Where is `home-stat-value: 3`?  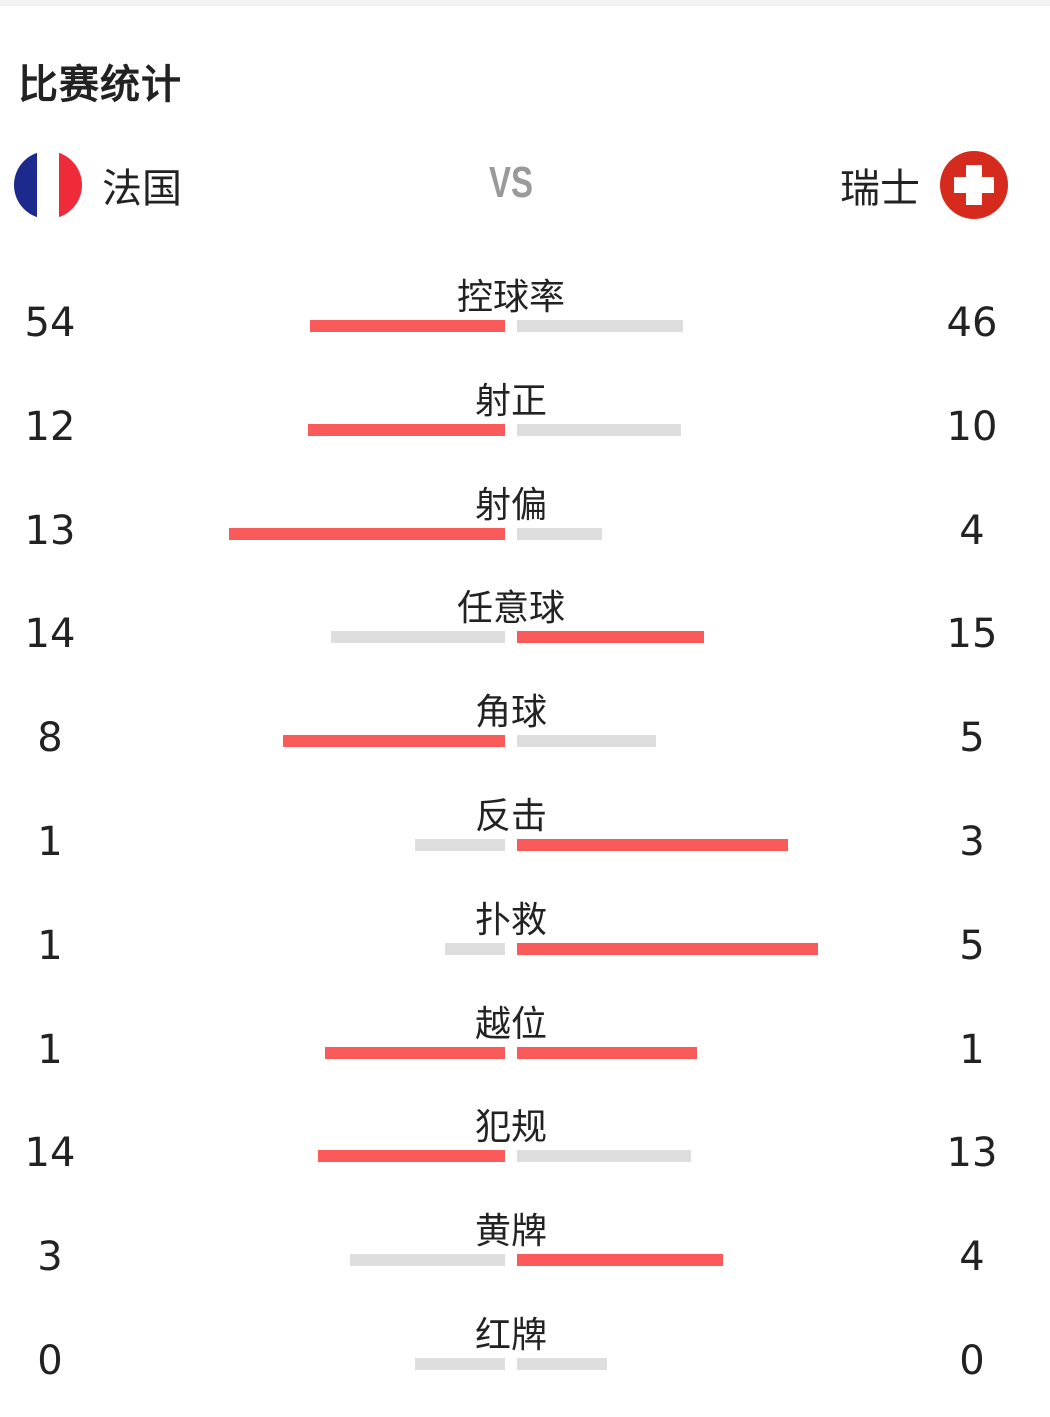 home-stat-value: 3 is located at coordinates (50, 1257).